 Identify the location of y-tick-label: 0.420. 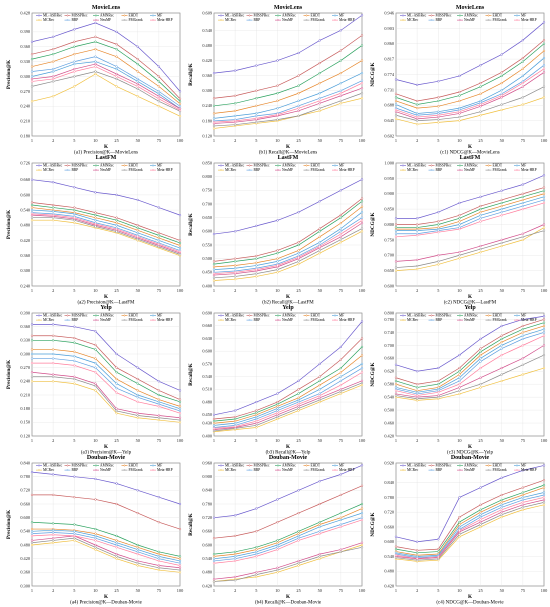
(389, 435).